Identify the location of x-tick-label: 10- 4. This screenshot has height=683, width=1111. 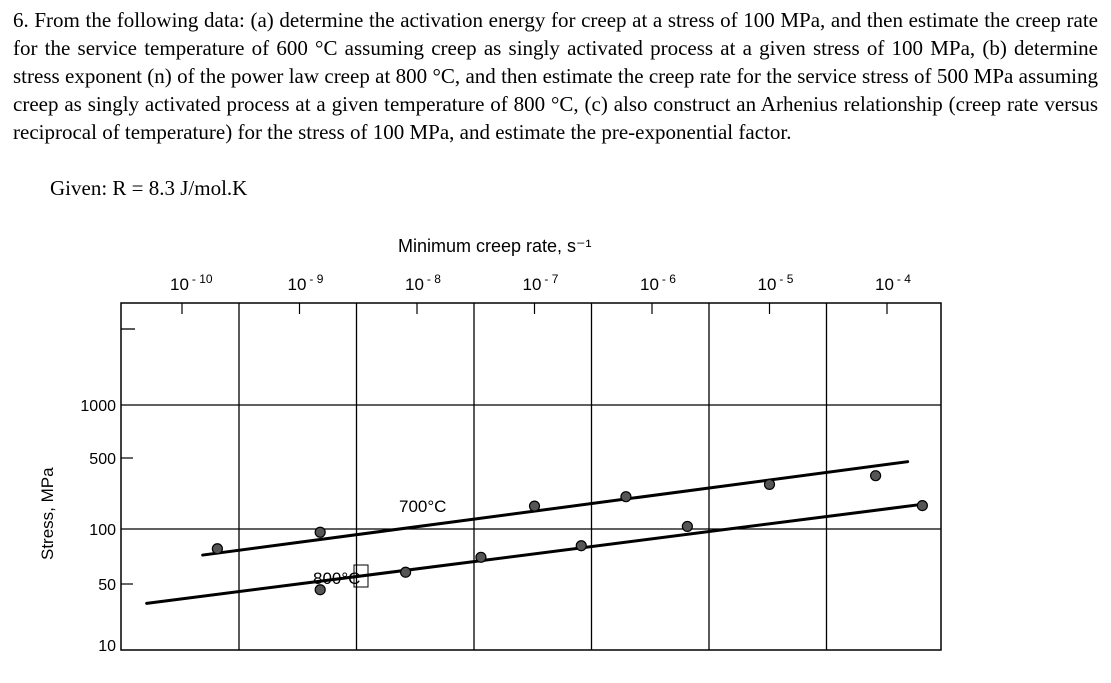
(893, 283).